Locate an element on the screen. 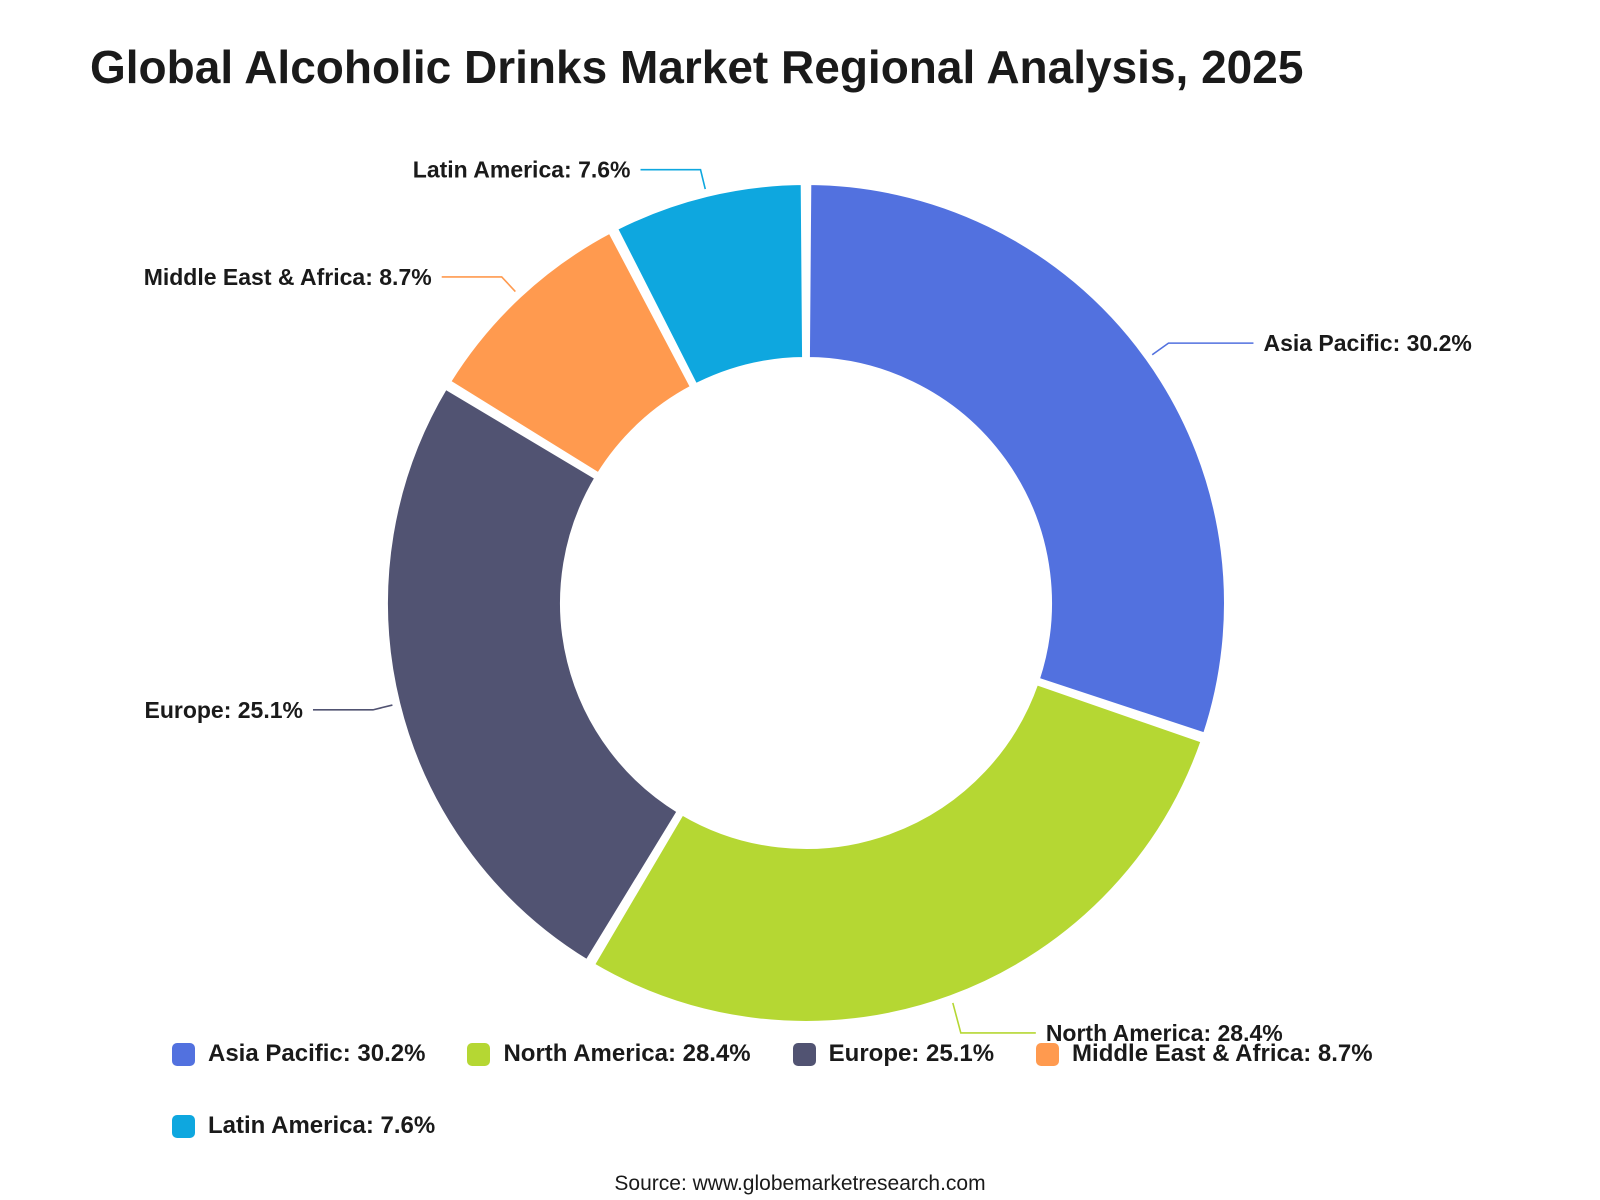 The image size is (1600, 1200). legend-label: Europe: 25.1% is located at coordinates (911, 1053).